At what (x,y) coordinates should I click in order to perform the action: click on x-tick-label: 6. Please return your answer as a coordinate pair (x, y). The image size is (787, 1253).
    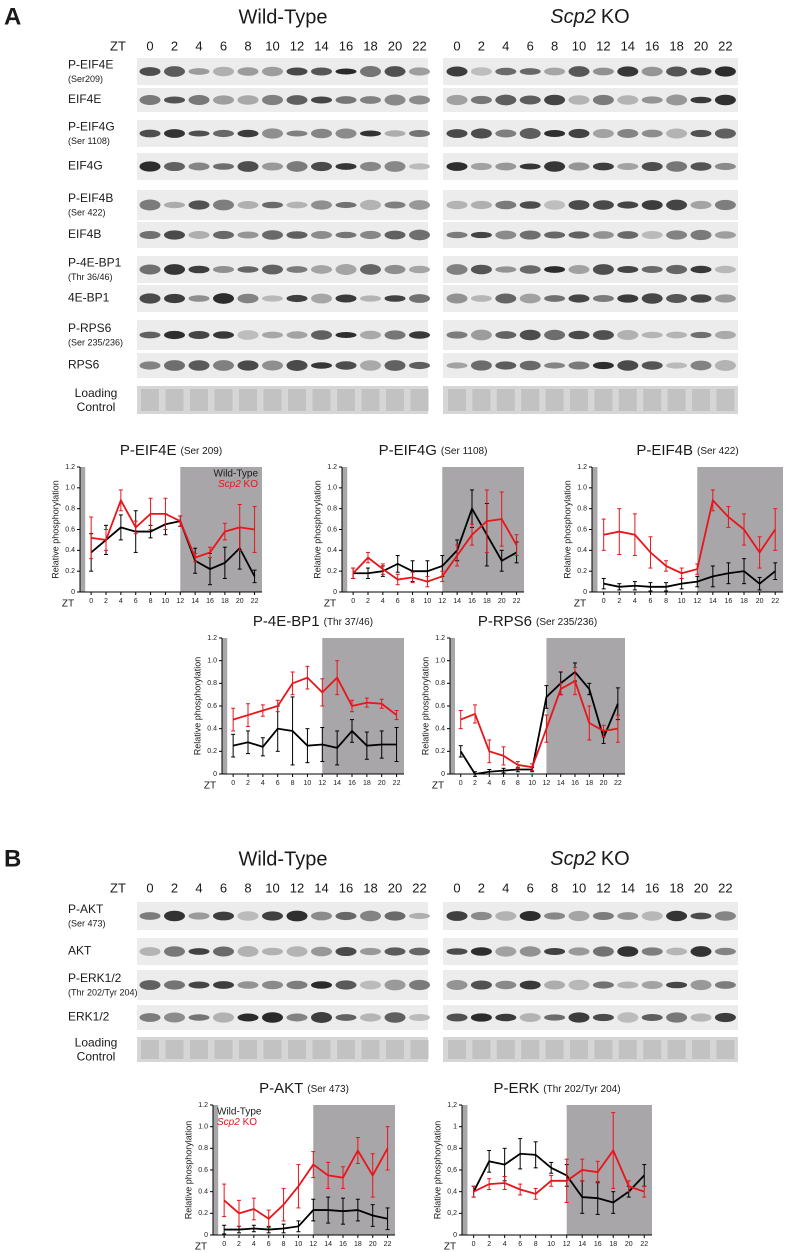
    Looking at the image, I should click on (504, 783).